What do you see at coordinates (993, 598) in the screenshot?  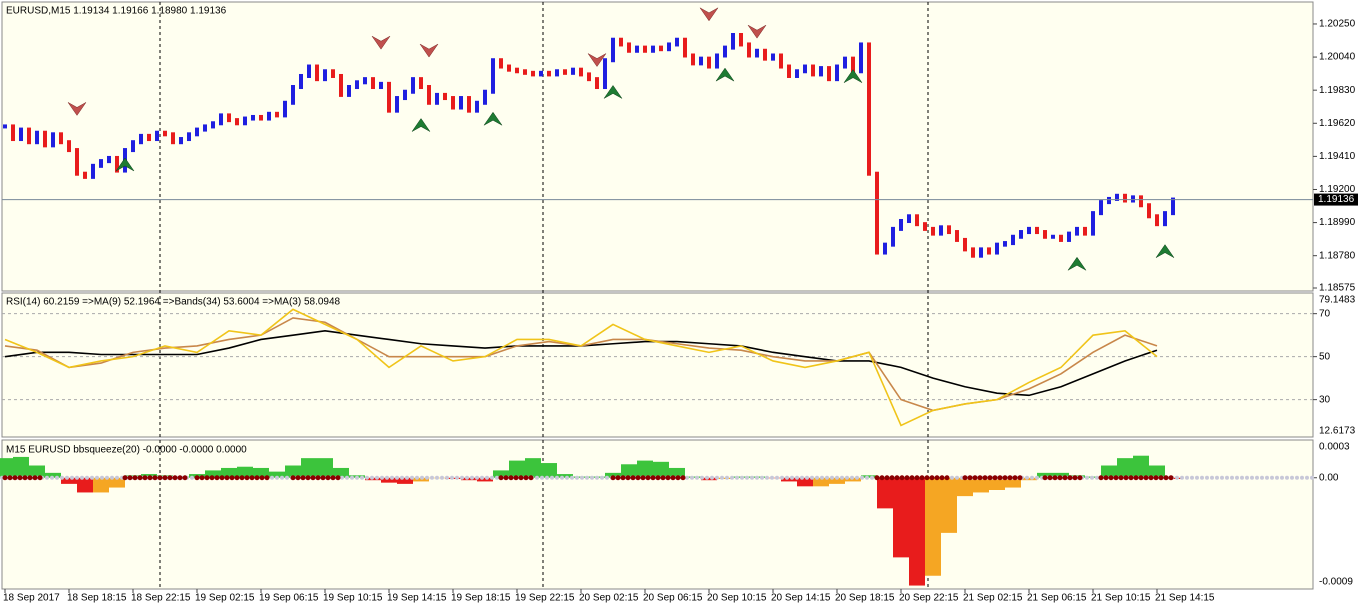 I see `x-tick-label: 21 Sep 02:15` at bounding box center [993, 598].